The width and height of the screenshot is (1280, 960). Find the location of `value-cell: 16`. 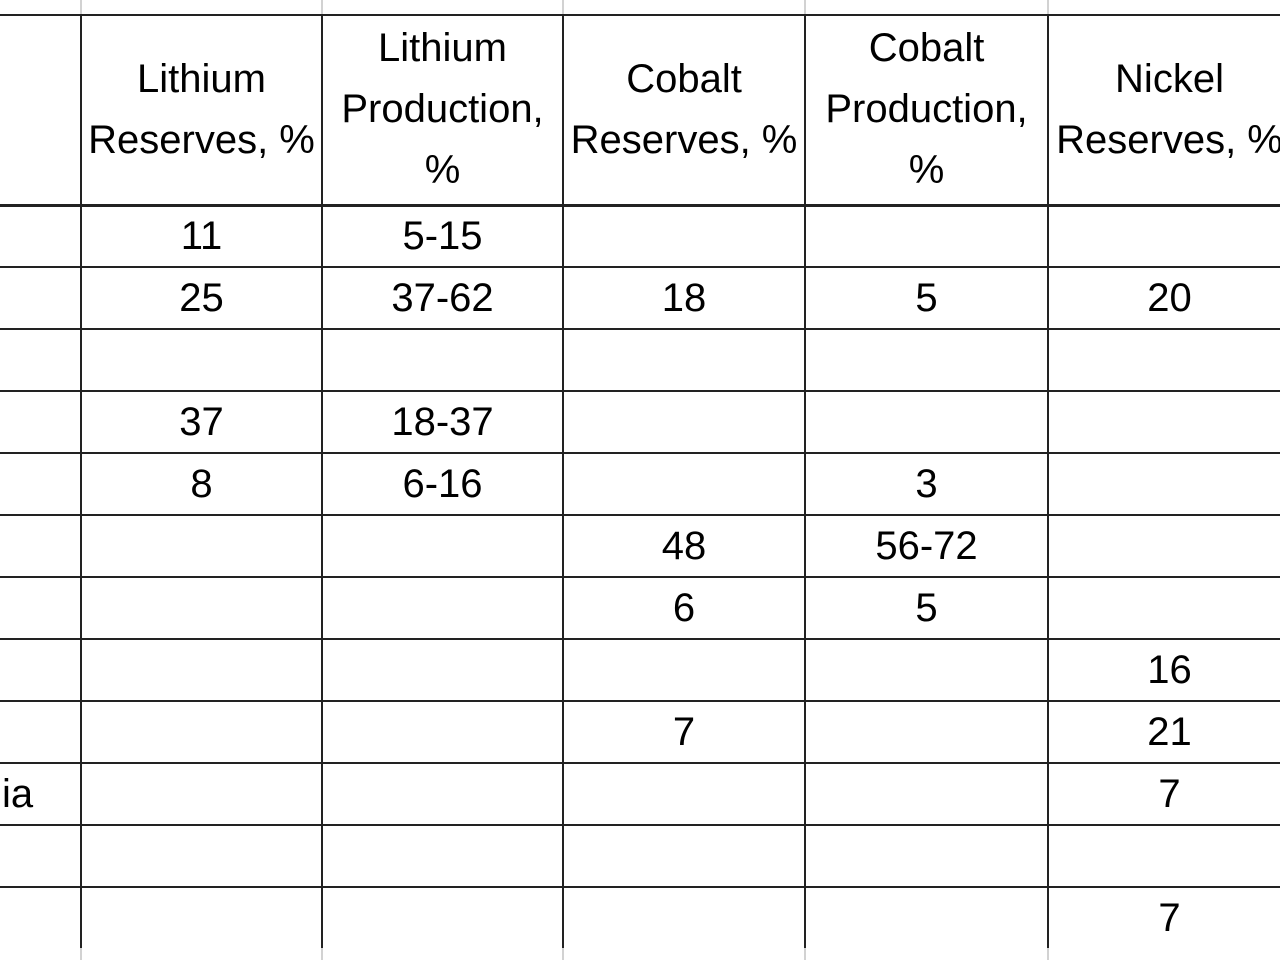

value-cell: 16 is located at coordinates (1163, 670).